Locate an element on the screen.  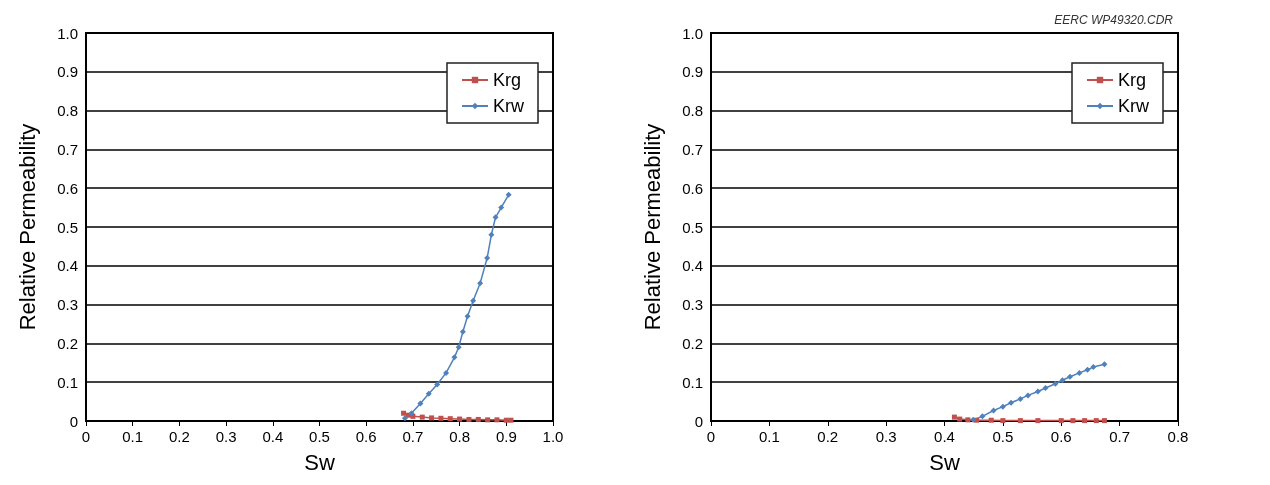
text: EERC WP49320.CDR is located at coordinates (1114, 20).